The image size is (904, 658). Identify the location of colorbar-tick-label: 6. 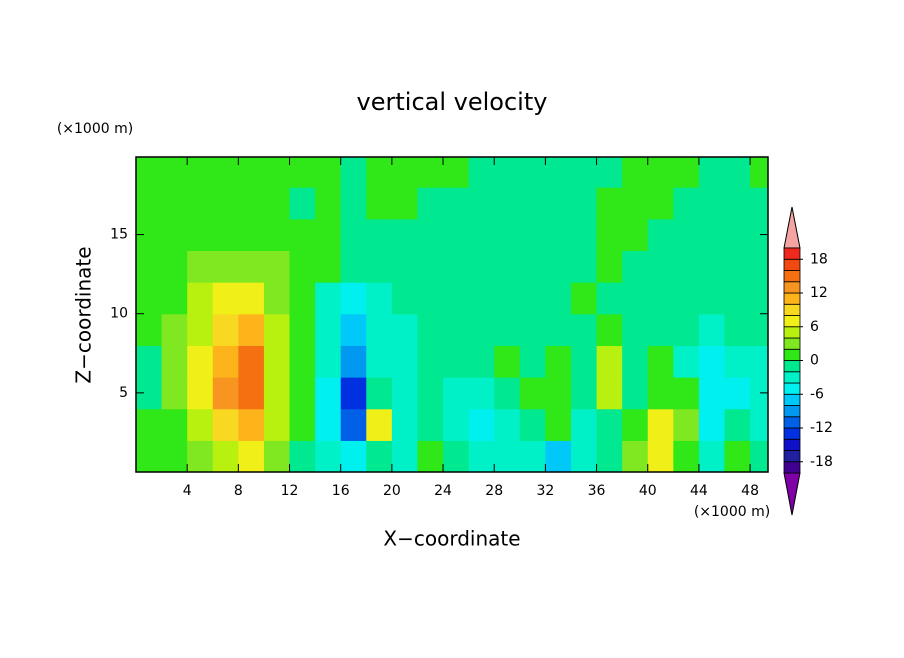
(814, 327).